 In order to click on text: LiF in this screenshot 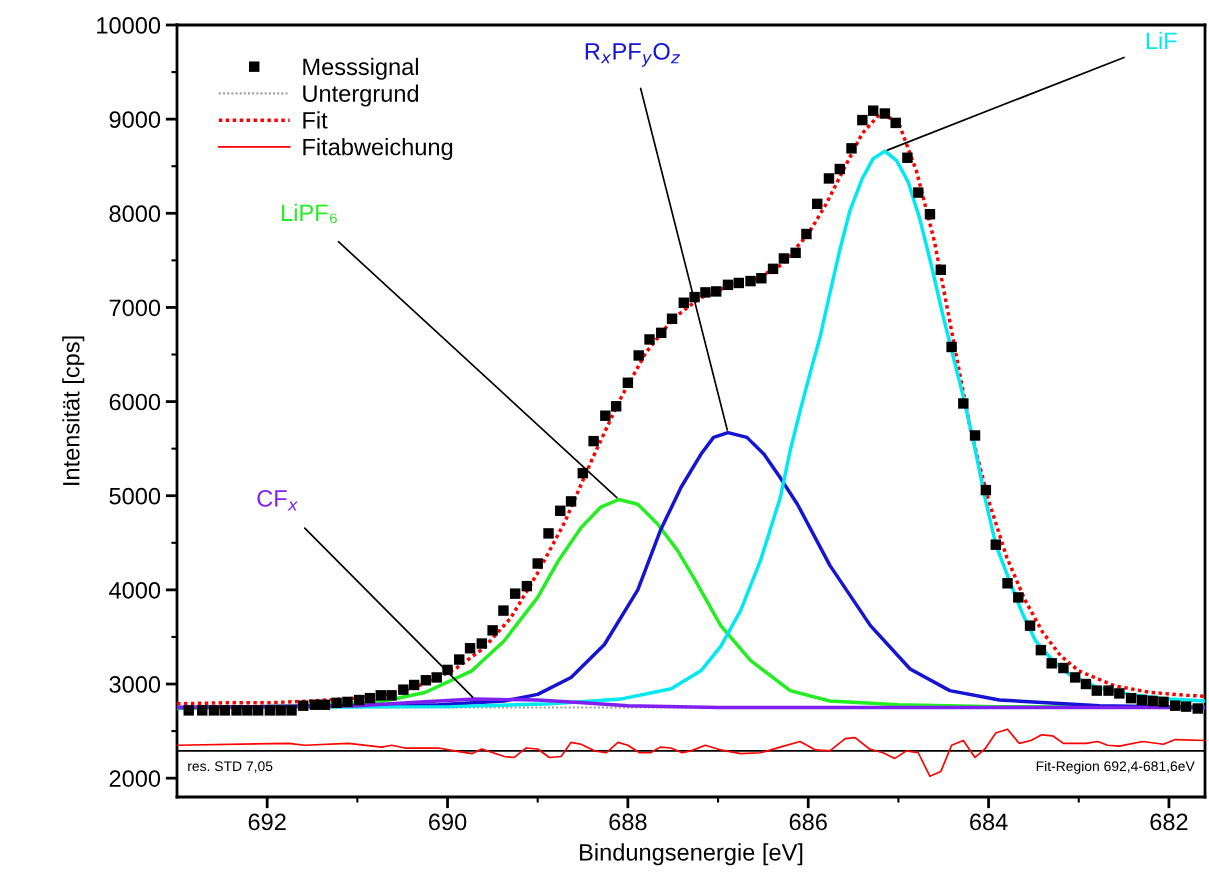, I will do `click(1161, 40)`.